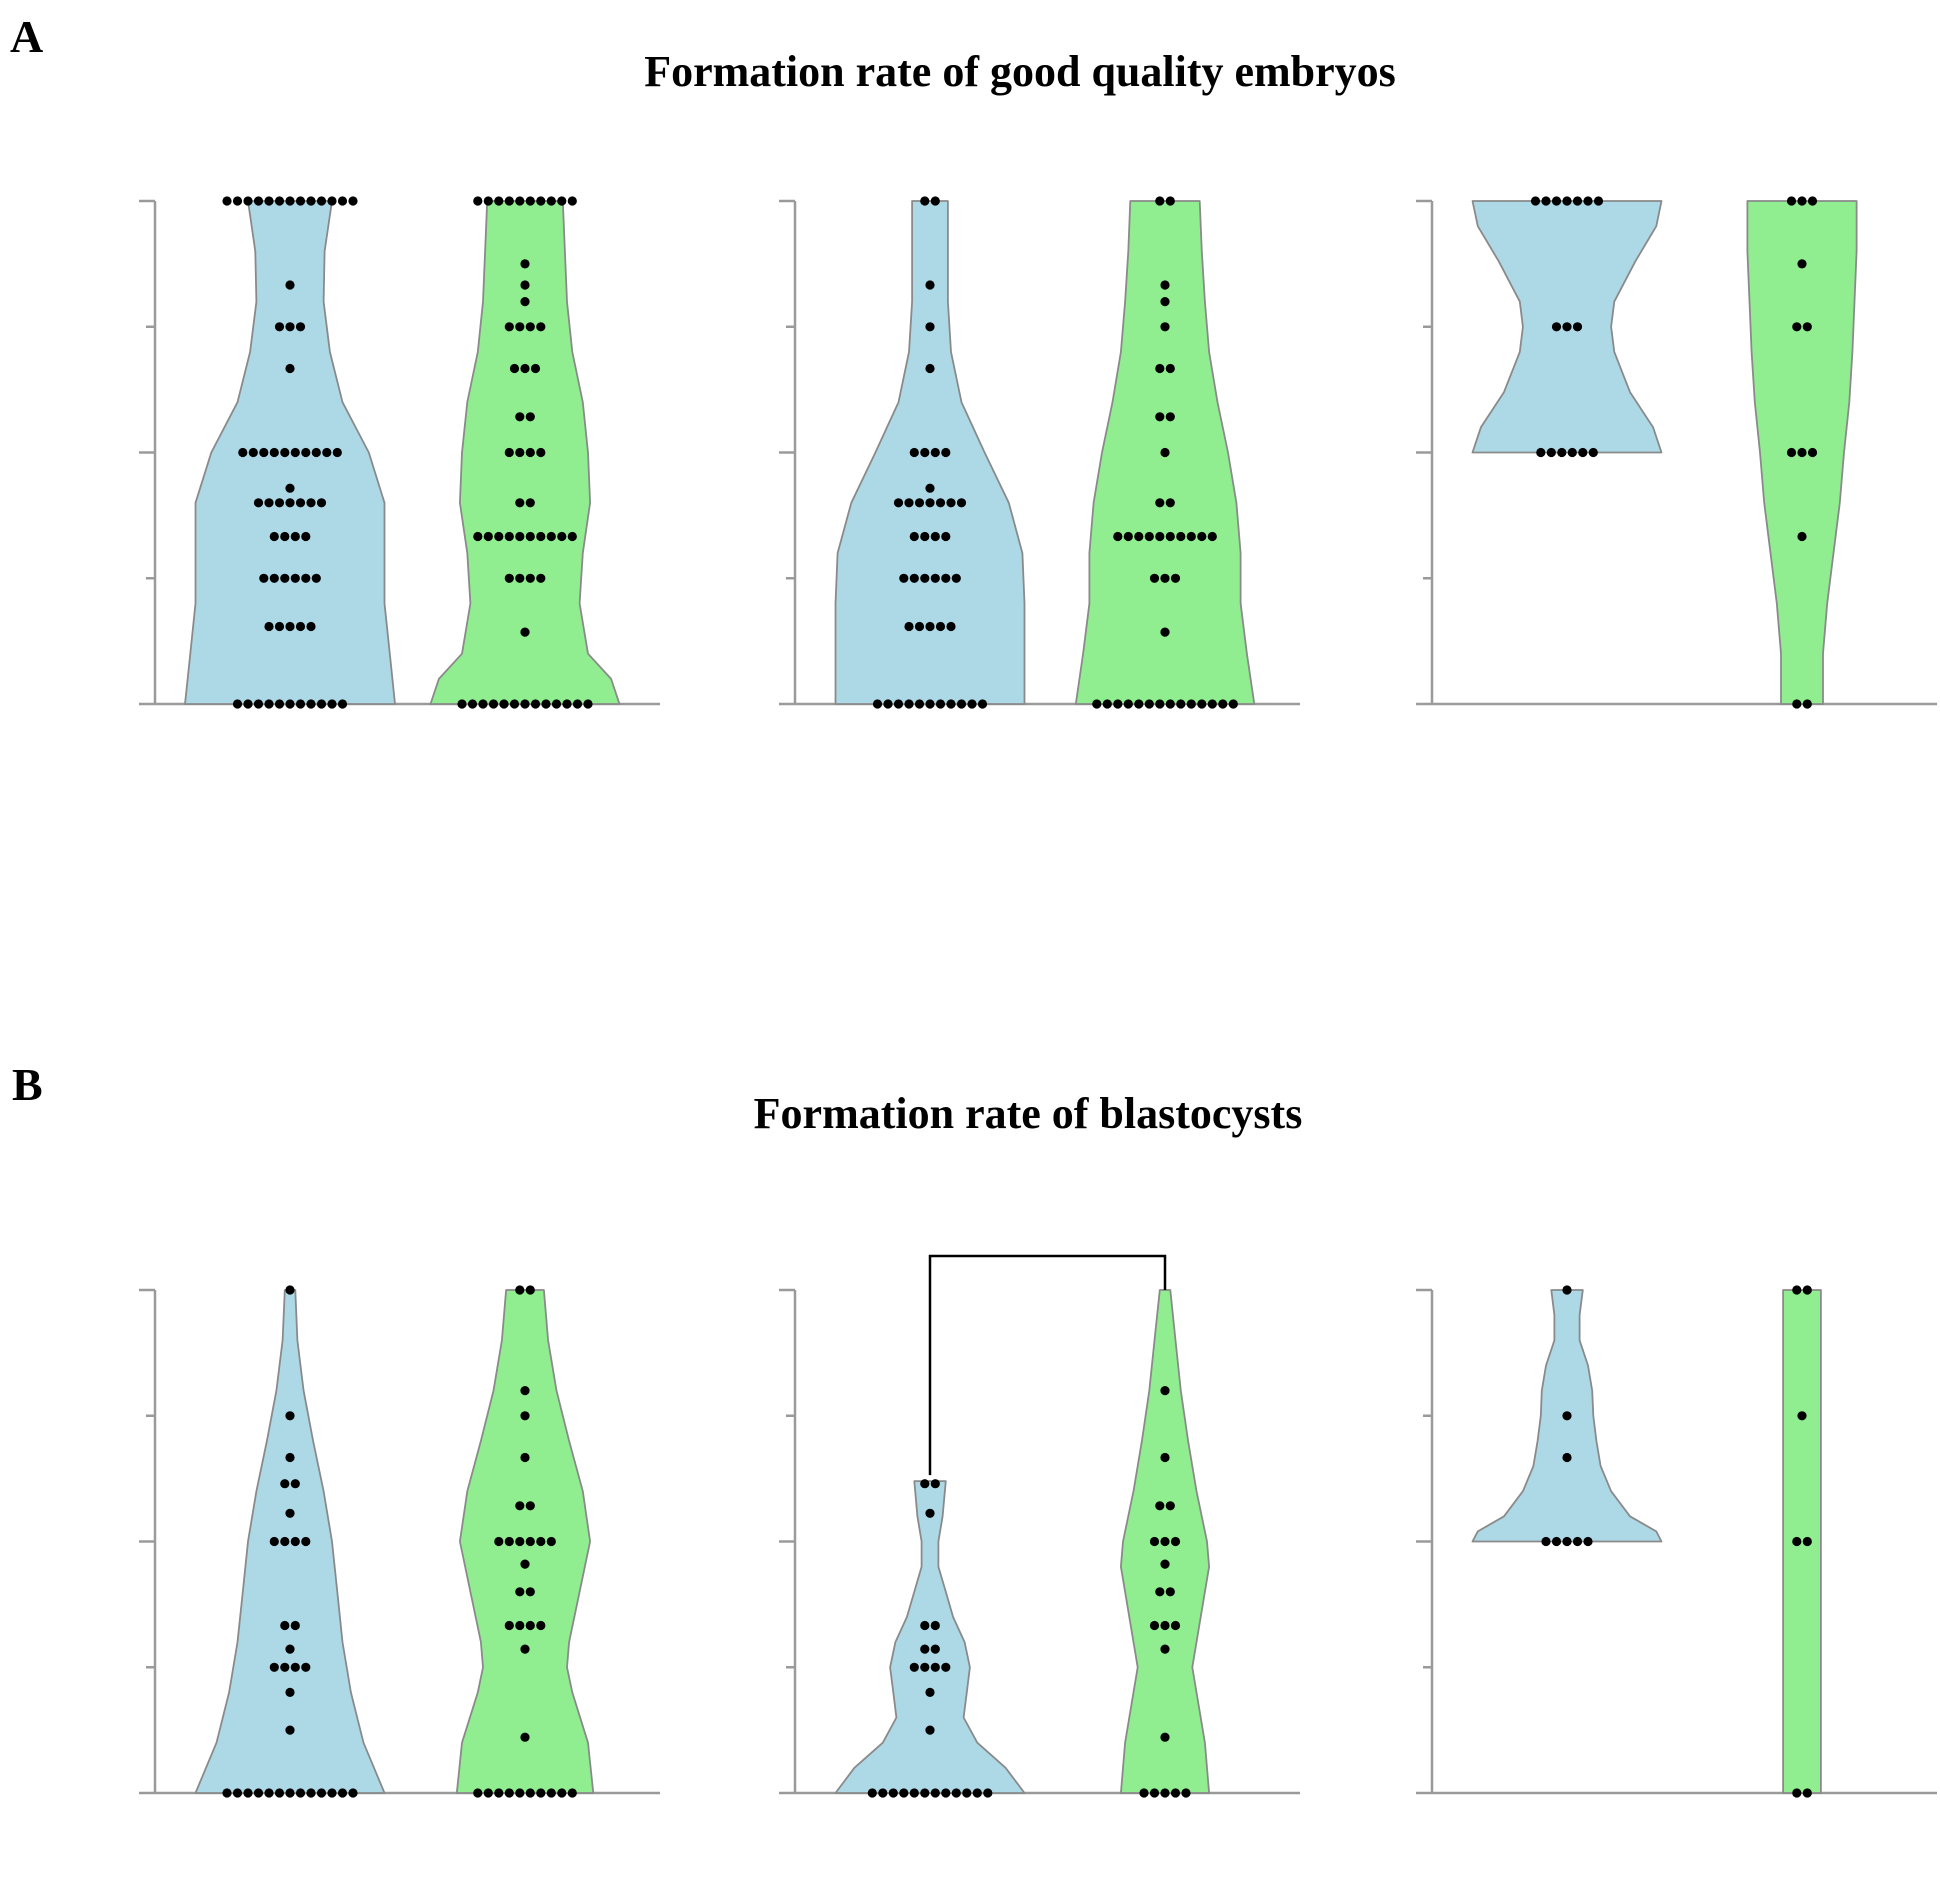 Image resolution: width=1940 pixels, height=1900 pixels. What do you see at coordinates (27, 1084) in the screenshot?
I see `panel-label-b: B` at bounding box center [27, 1084].